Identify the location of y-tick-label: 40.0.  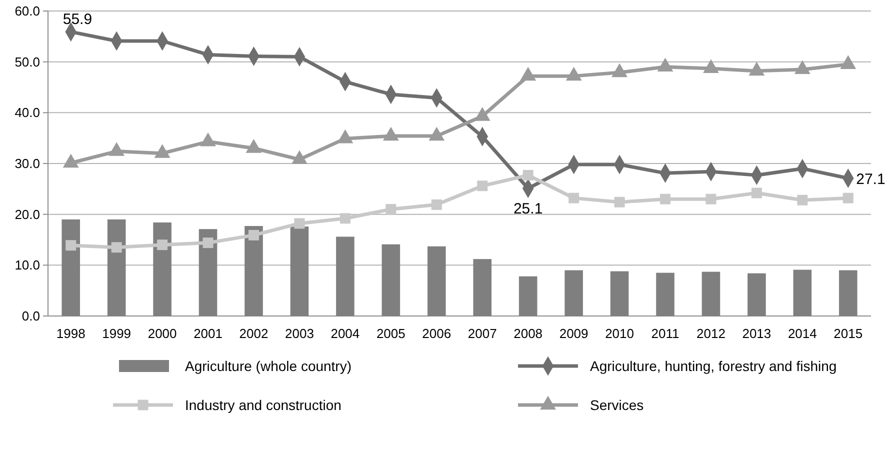
(27, 112).